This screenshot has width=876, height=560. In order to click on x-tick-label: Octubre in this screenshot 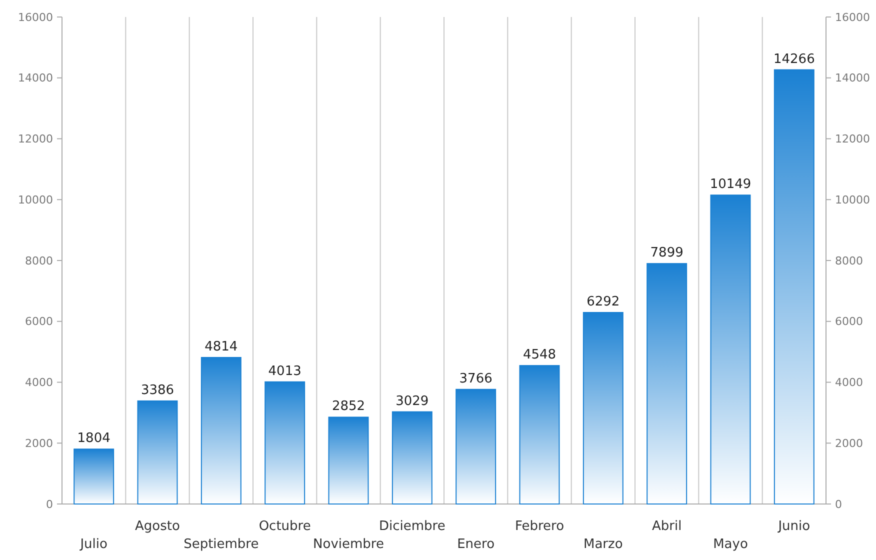, I will do `click(284, 526)`.